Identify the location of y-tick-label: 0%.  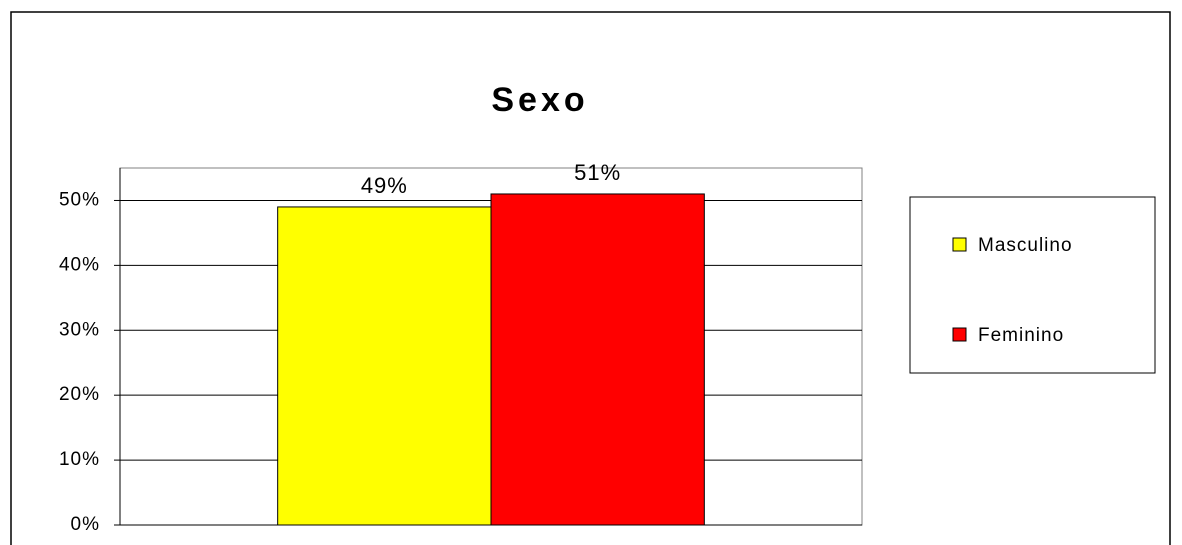
(85, 524).